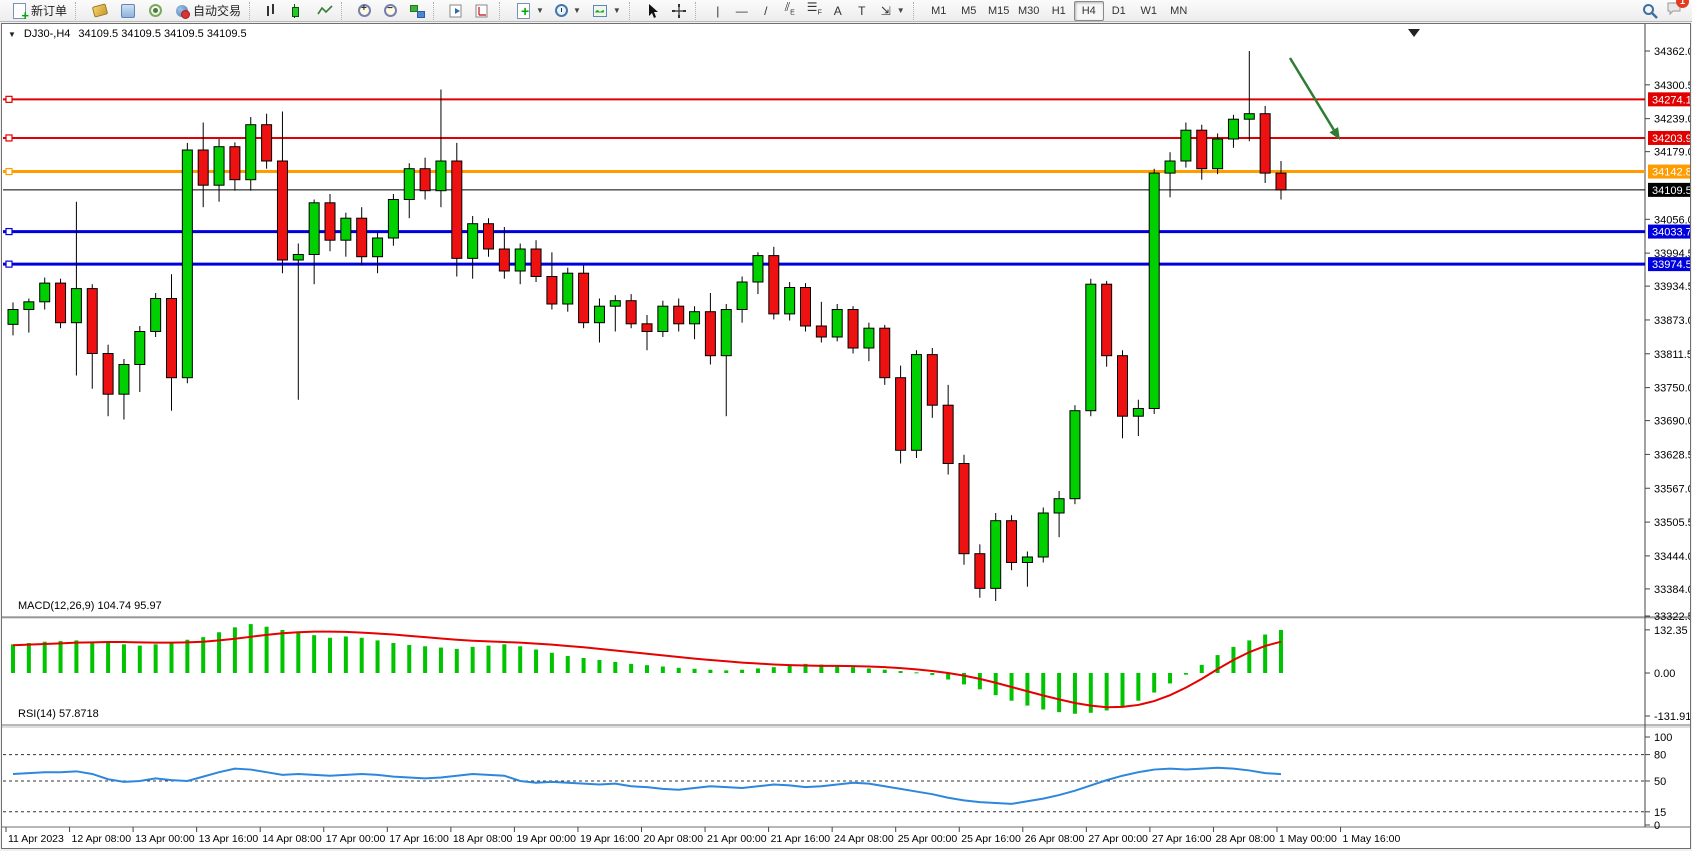  What do you see at coordinates (864, 839) in the screenshot?
I see `time-axis-label: 24 Apr 08:00` at bounding box center [864, 839].